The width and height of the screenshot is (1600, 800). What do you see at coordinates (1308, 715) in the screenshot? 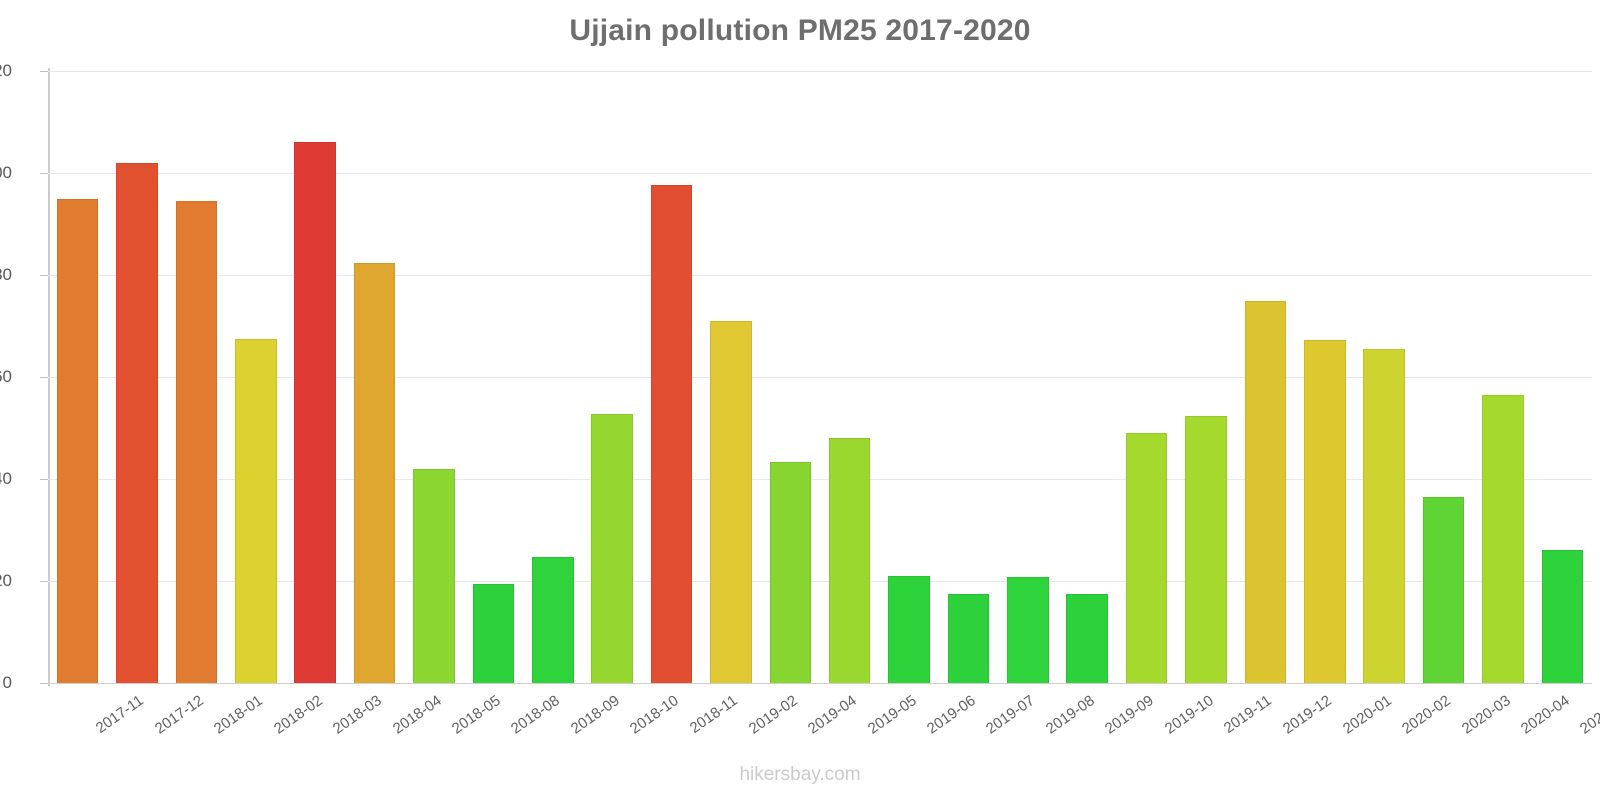
I see `x-tick-label-2019-12: 2019-12` at bounding box center [1308, 715].